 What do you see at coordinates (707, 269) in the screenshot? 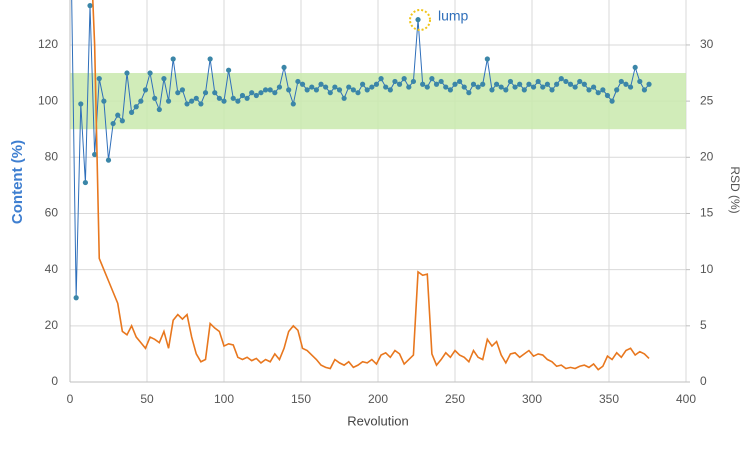
I see `y2-tick-label: 10` at bounding box center [707, 269].